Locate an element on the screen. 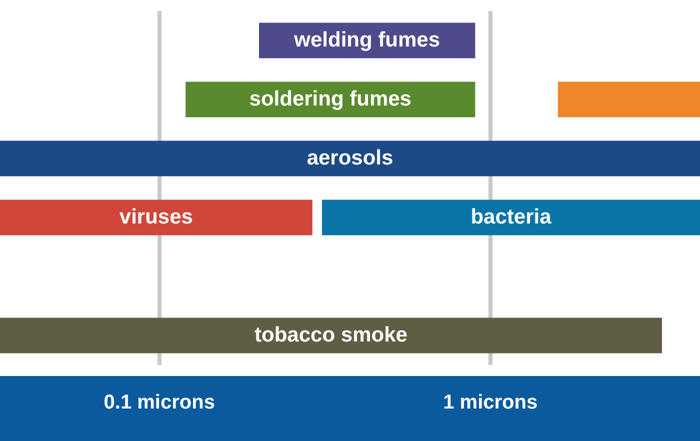 The image size is (700, 441). series-label: viruses is located at coordinates (156, 216).